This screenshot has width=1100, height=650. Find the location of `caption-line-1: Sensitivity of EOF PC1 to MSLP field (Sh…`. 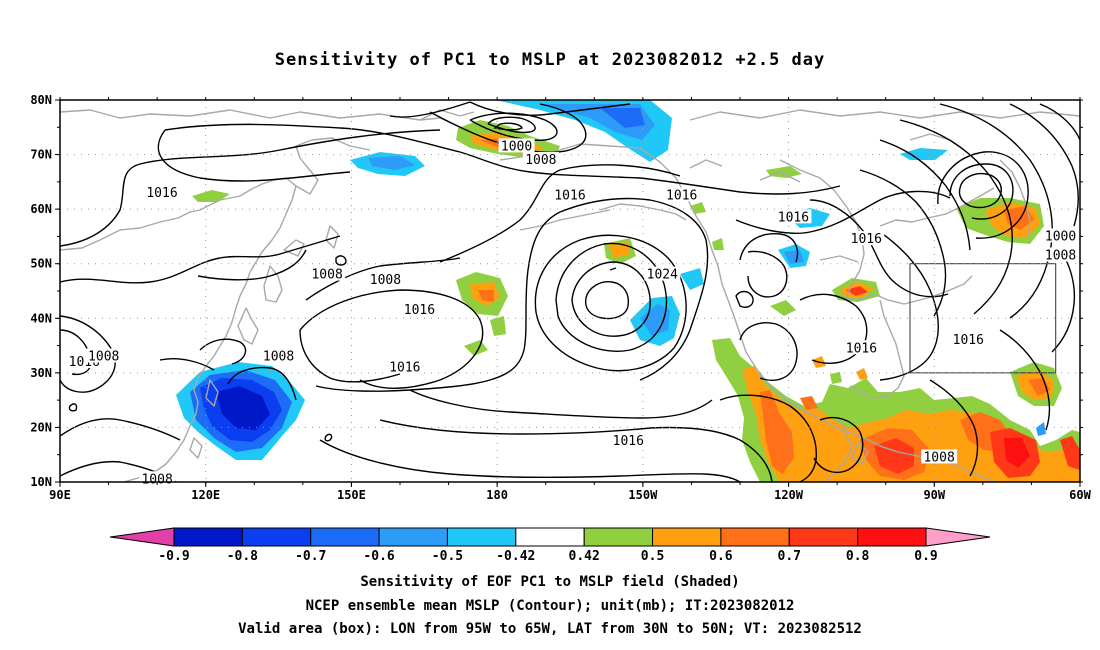

caption-line-1: Sensitivity of EOF PC1 to MSLP field (Sh… is located at coordinates (550, 582).